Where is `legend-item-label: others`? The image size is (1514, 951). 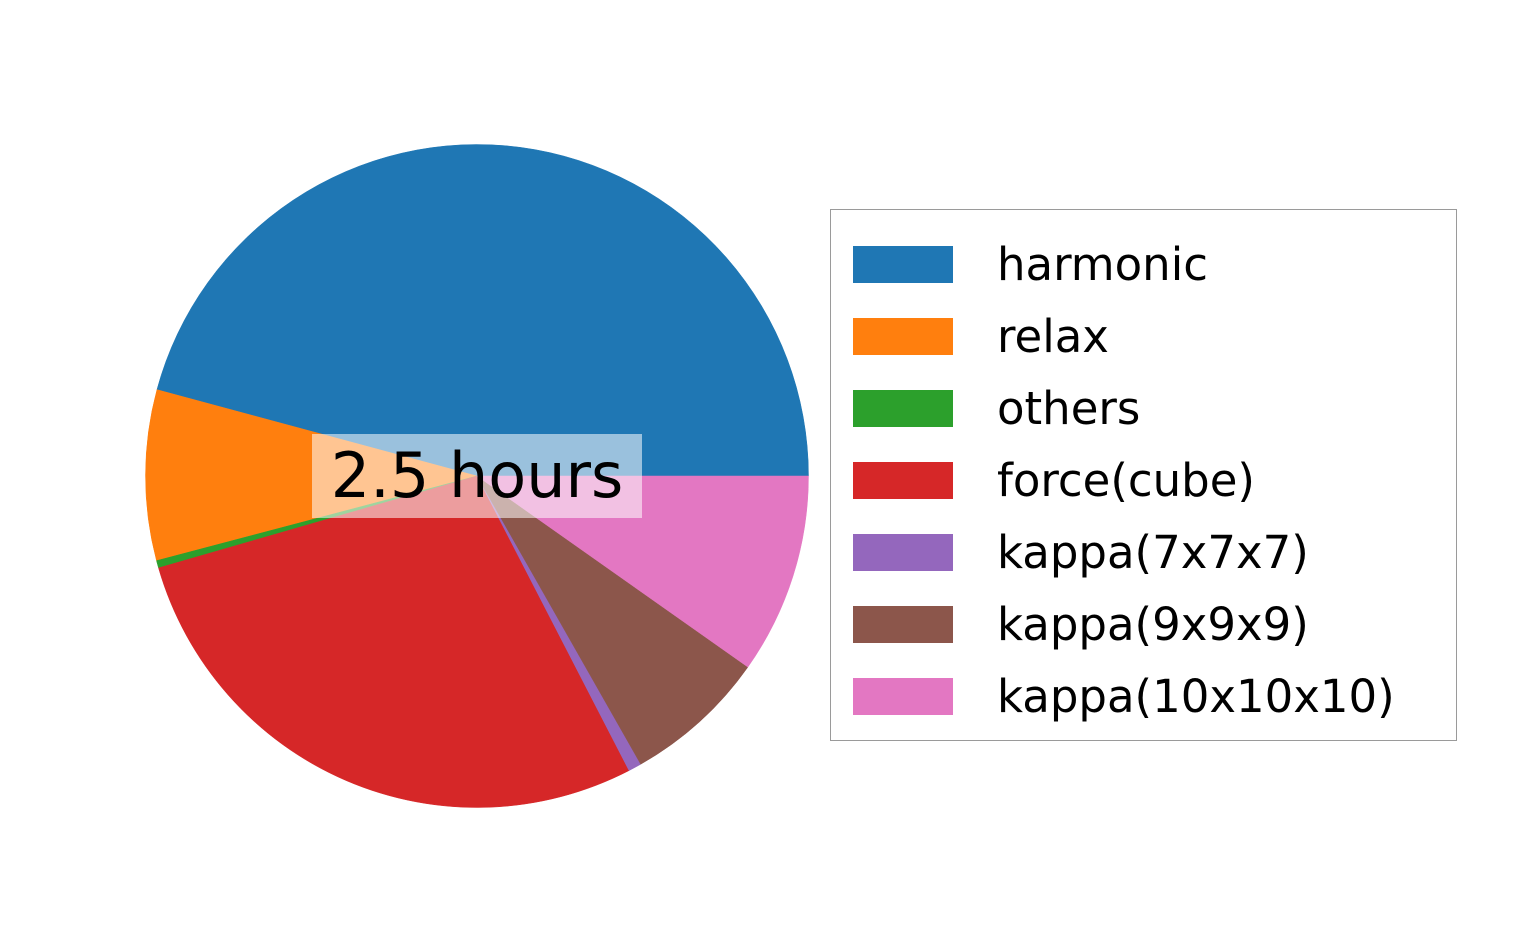 legend-item-label: others is located at coordinates (1069, 408).